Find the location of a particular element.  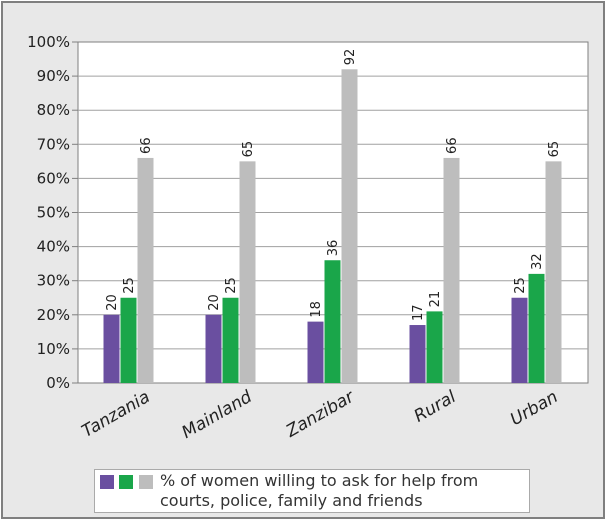

category-labels: Tanzania Mainland Zanzibar Rural Urban is located at coordinates (319, 415).